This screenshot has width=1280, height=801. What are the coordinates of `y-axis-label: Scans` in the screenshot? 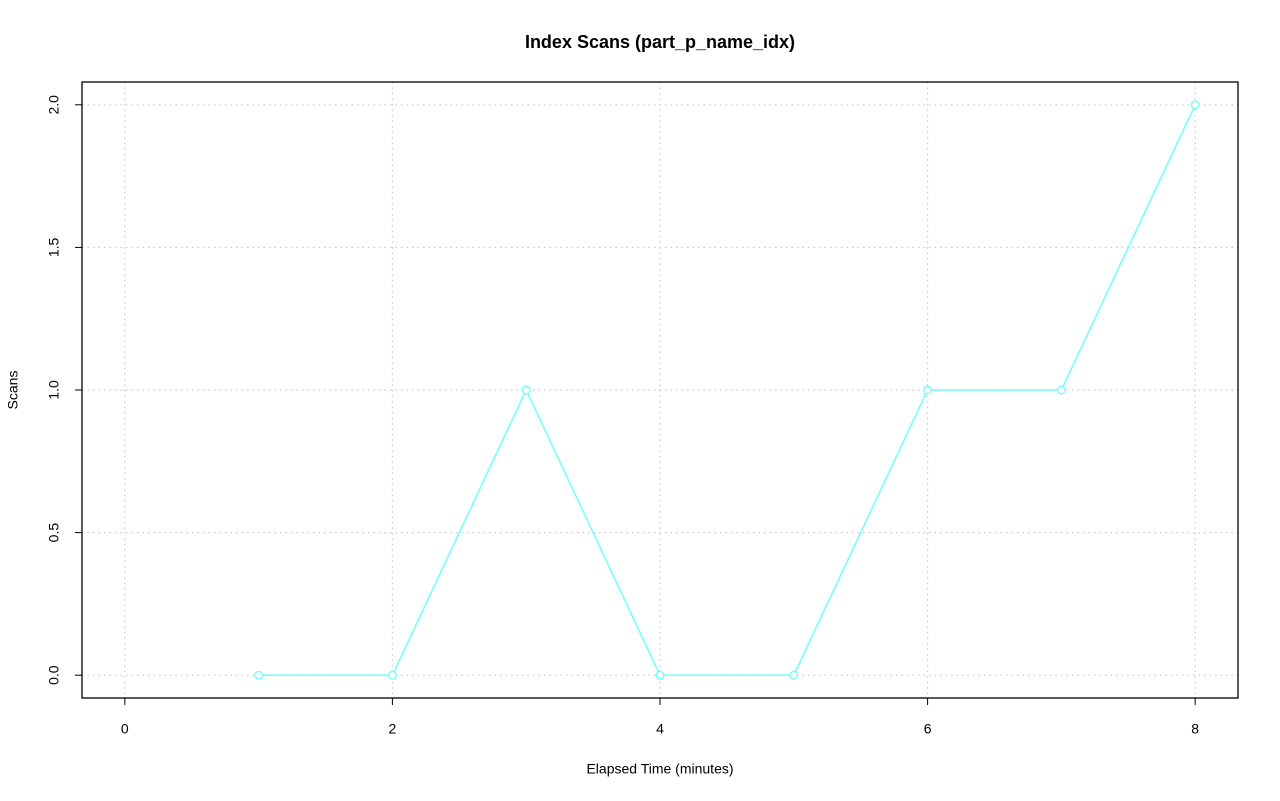 It's located at (13, 390).